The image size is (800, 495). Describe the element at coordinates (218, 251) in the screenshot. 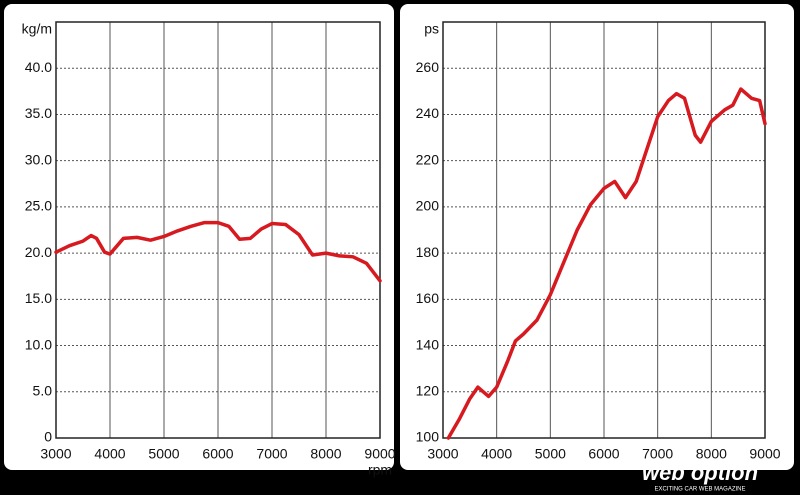

I see `data-line` at that location.